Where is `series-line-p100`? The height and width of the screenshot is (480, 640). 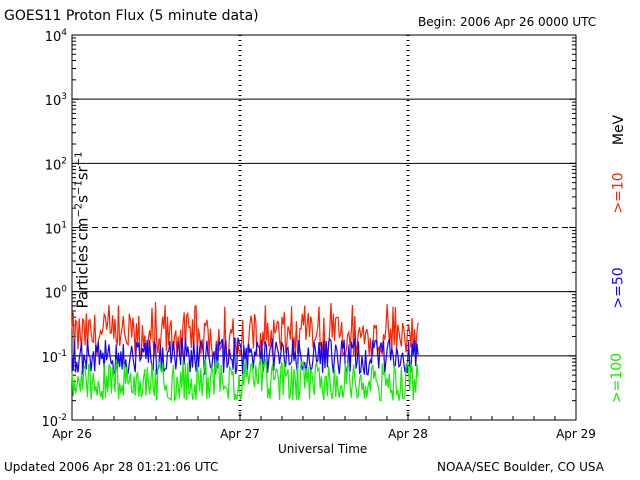
series-line-p100 is located at coordinates (245, 380).